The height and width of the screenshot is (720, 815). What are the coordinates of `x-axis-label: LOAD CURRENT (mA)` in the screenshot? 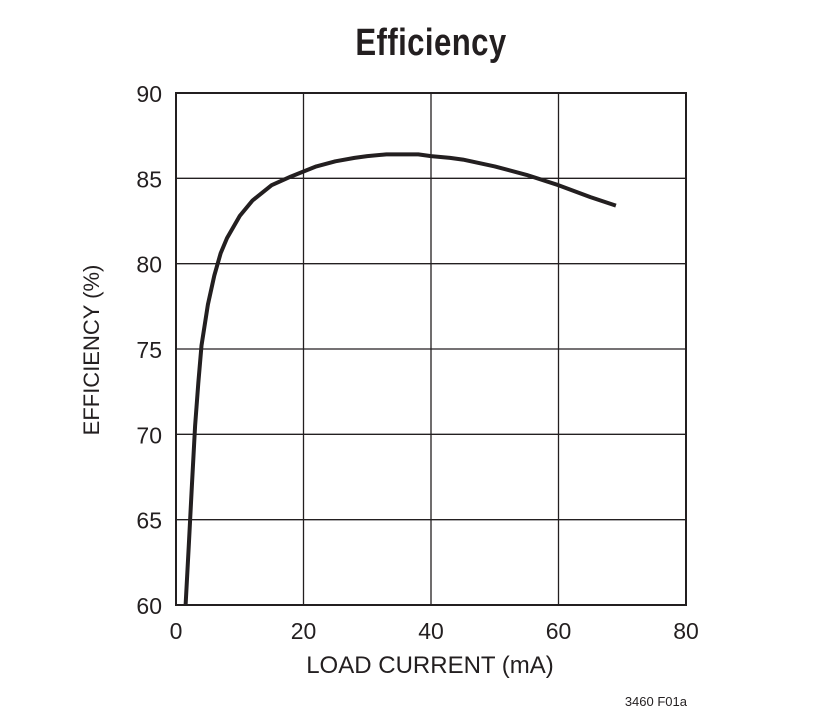 It's located at (430, 665).